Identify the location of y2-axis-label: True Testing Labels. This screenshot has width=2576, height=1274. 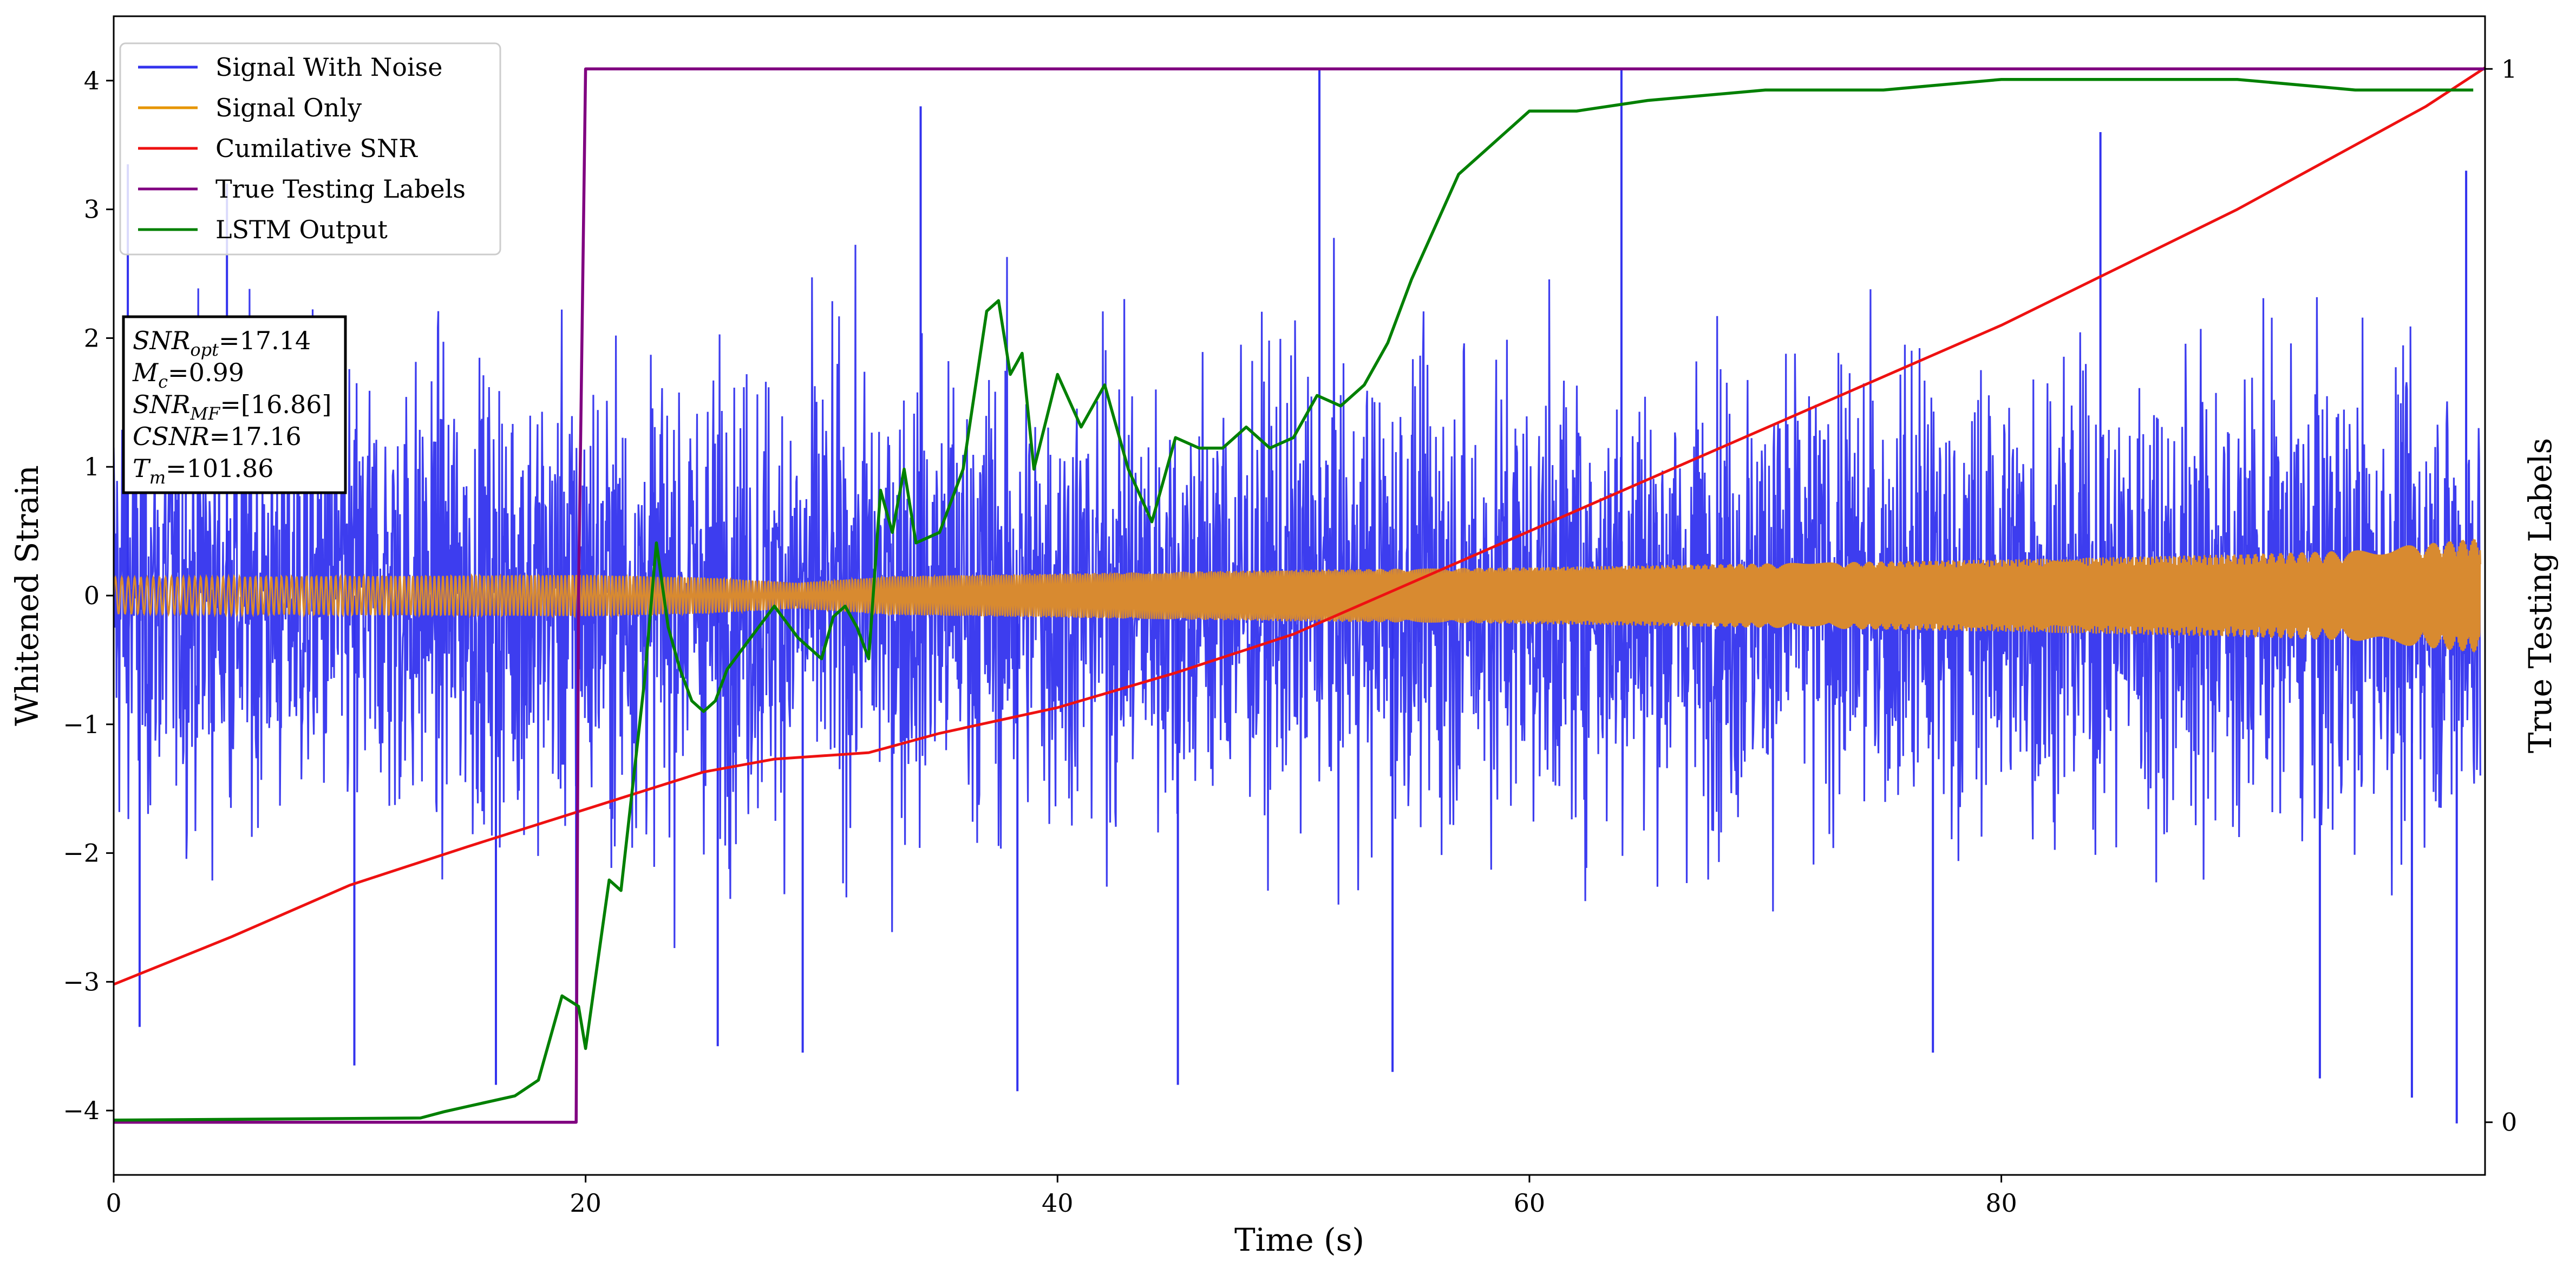
(2540, 595).